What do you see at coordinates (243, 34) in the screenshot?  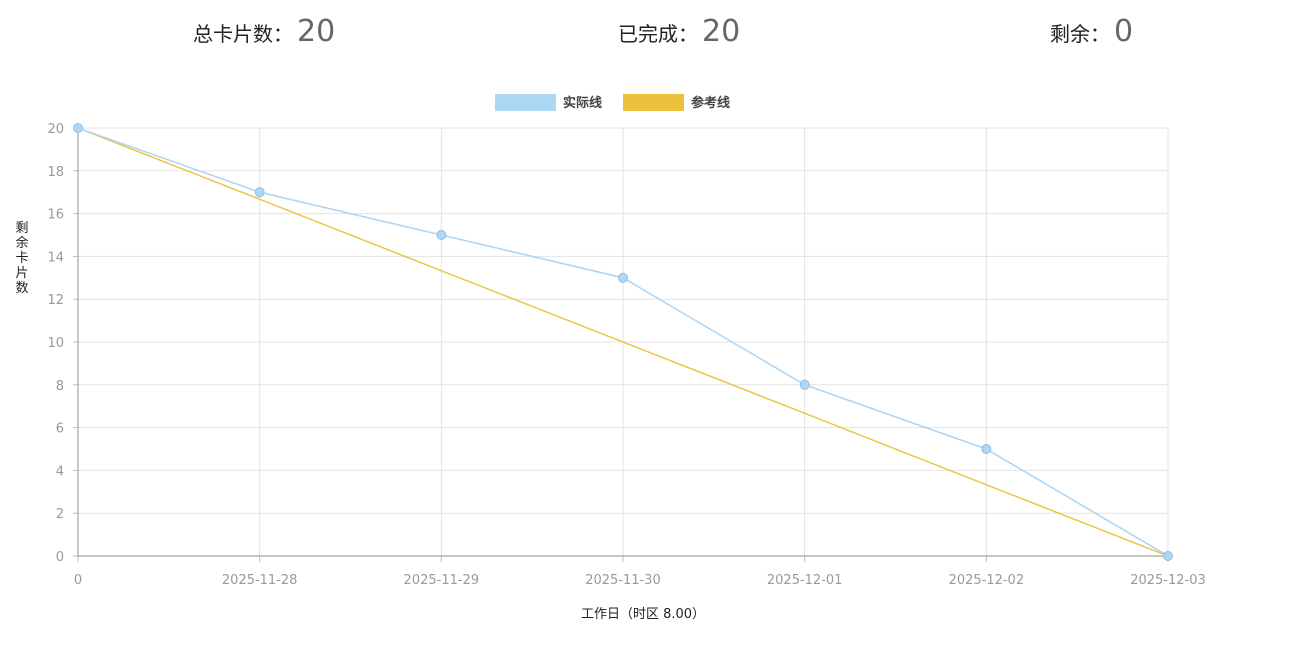 I see `stat-total-label: 总卡片数：` at bounding box center [243, 34].